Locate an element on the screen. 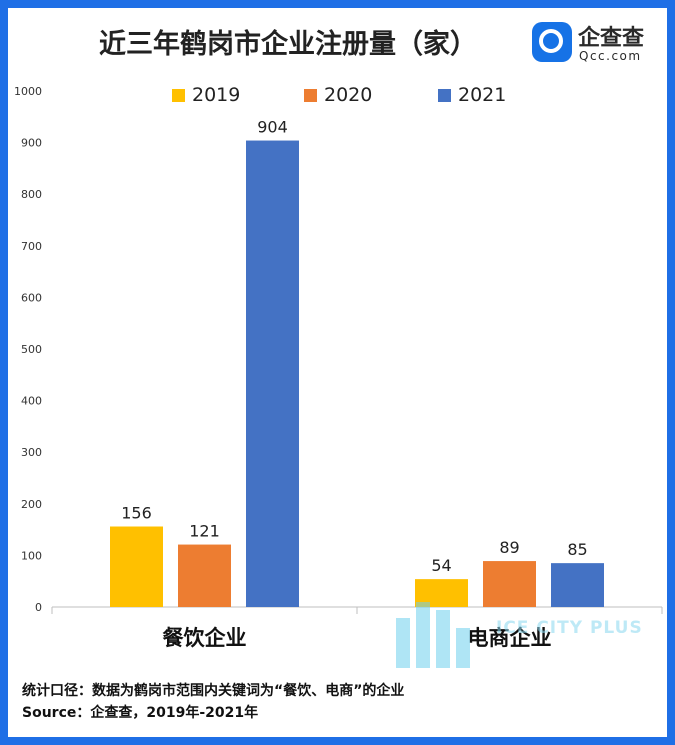  qcc-logo: 企查查 Qcc.com is located at coordinates (597, 44).